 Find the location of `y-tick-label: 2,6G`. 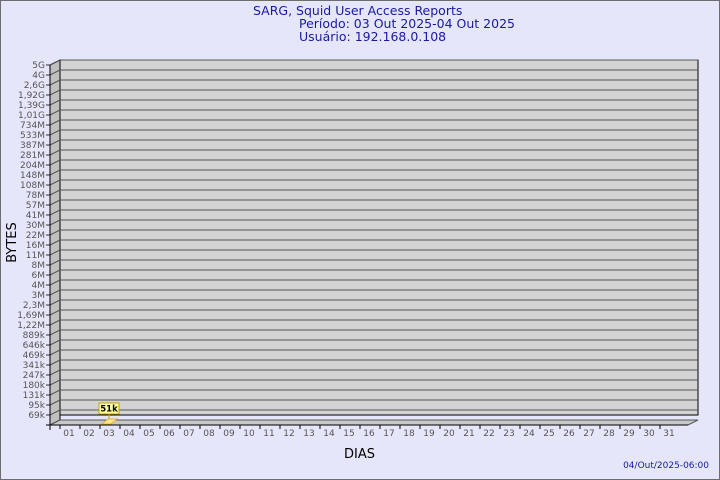

y-tick-label: 2,6G is located at coordinates (34, 86).